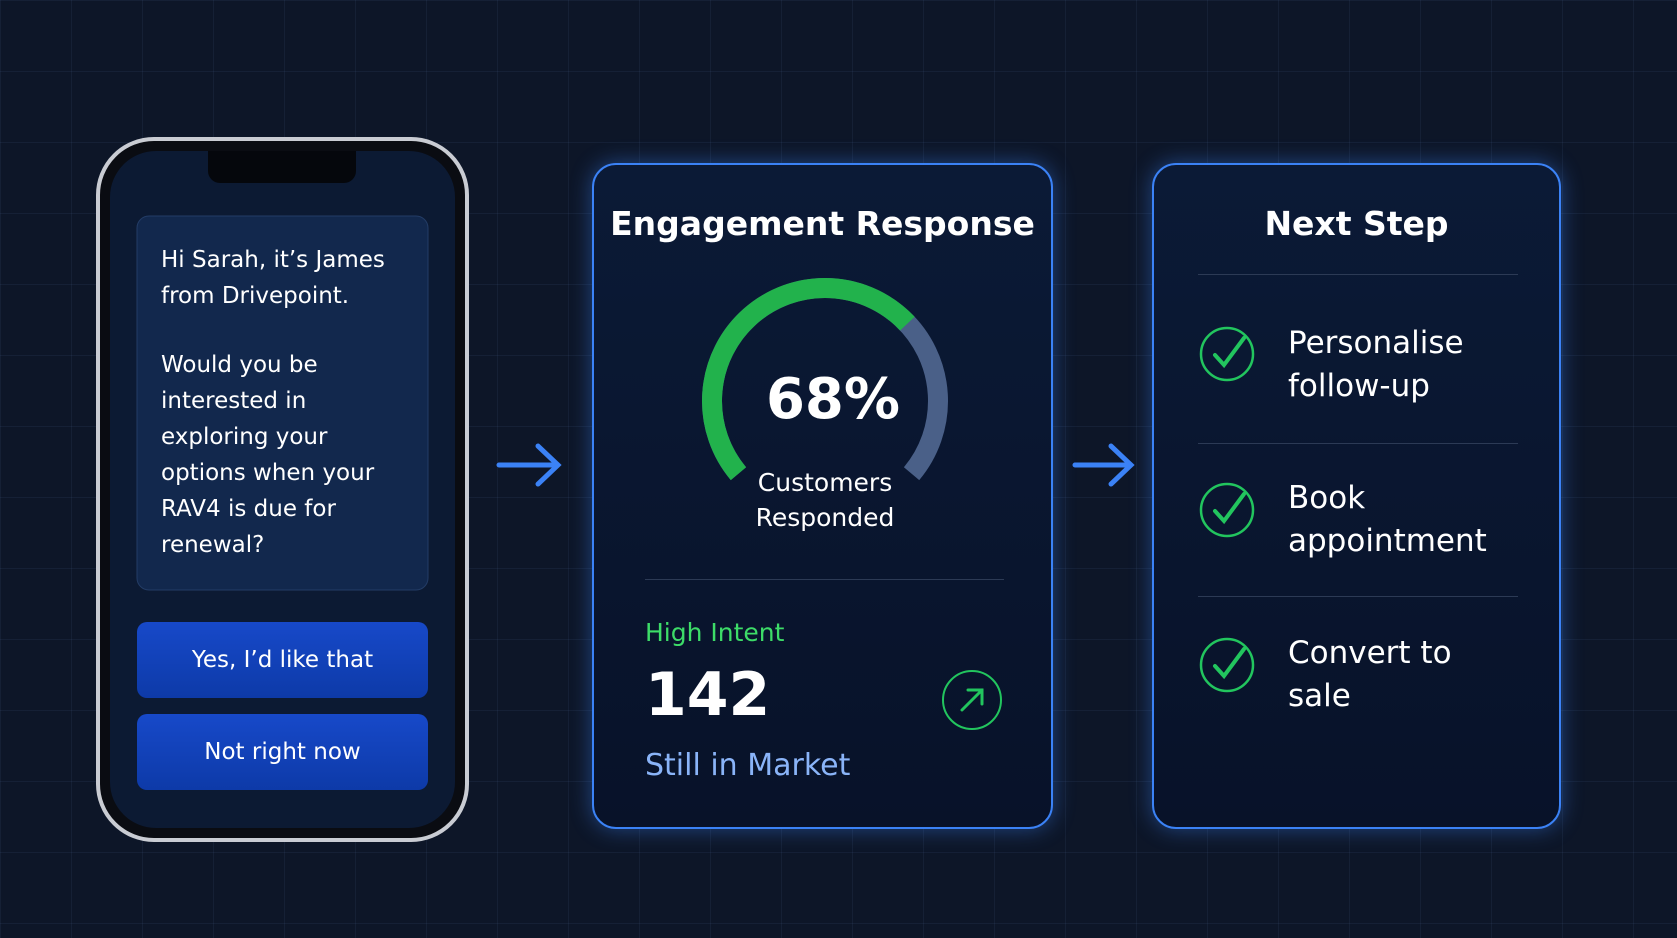 This screenshot has width=1677, height=938. What do you see at coordinates (273, 278) in the screenshot?
I see `message-line: Hi Sarah, it’s James from Drivepoint.` at bounding box center [273, 278].